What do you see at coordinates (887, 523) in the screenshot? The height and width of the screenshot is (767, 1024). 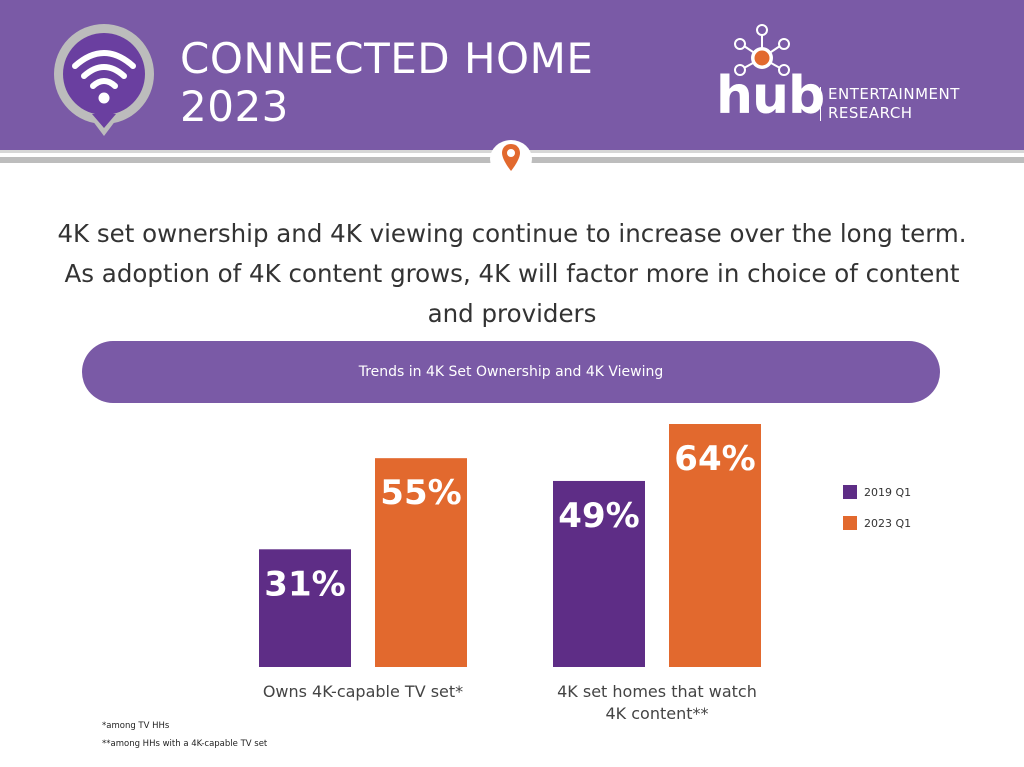 I see `legend-label: 2023 Q1` at bounding box center [887, 523].